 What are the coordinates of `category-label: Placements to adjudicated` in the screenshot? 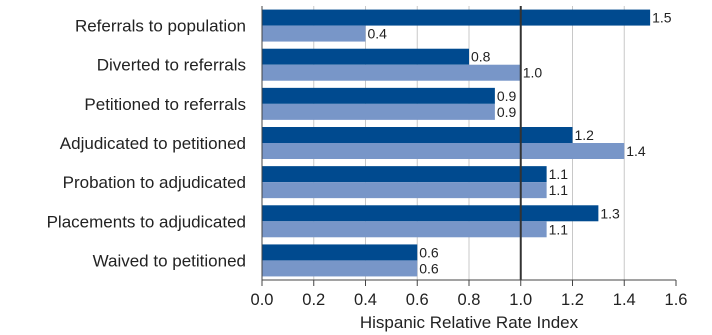 It's located at (146, 221).